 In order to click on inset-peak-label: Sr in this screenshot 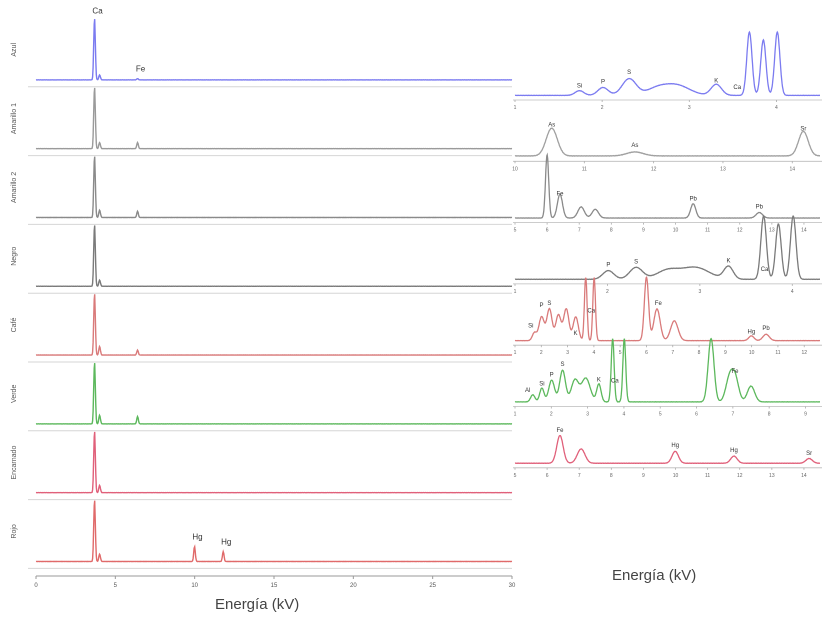, I will do `click(809, 454)`.